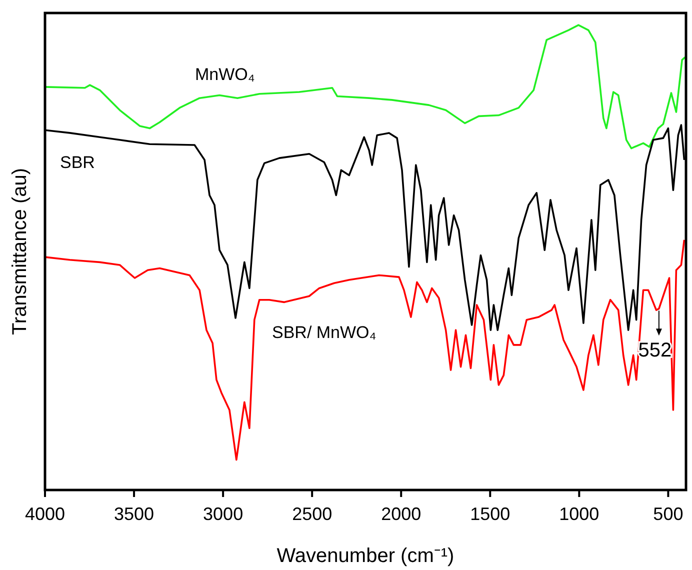 The width and height of the screenshot is (692, 570). I want to click on x-axis-title: Wavenumber (cm⁻¹), so click(365, 556).